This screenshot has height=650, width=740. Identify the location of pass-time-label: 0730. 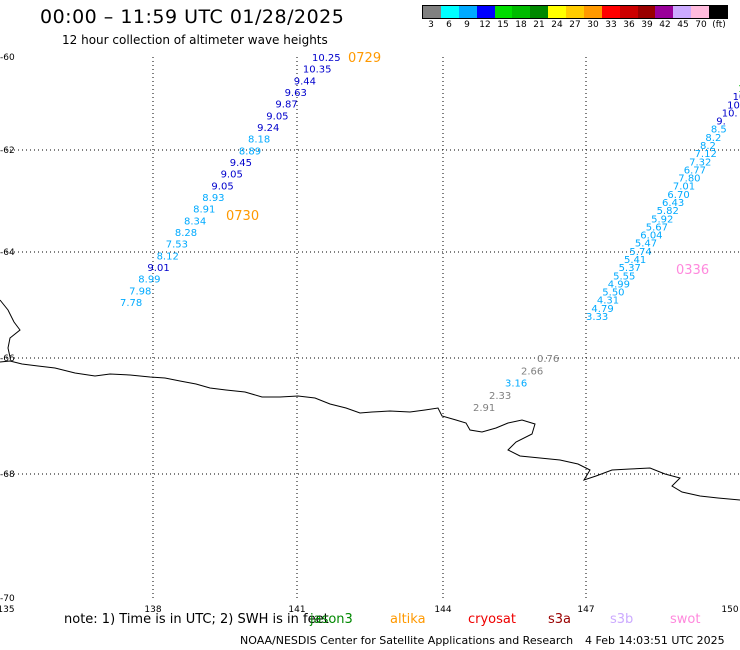
(242, 216).